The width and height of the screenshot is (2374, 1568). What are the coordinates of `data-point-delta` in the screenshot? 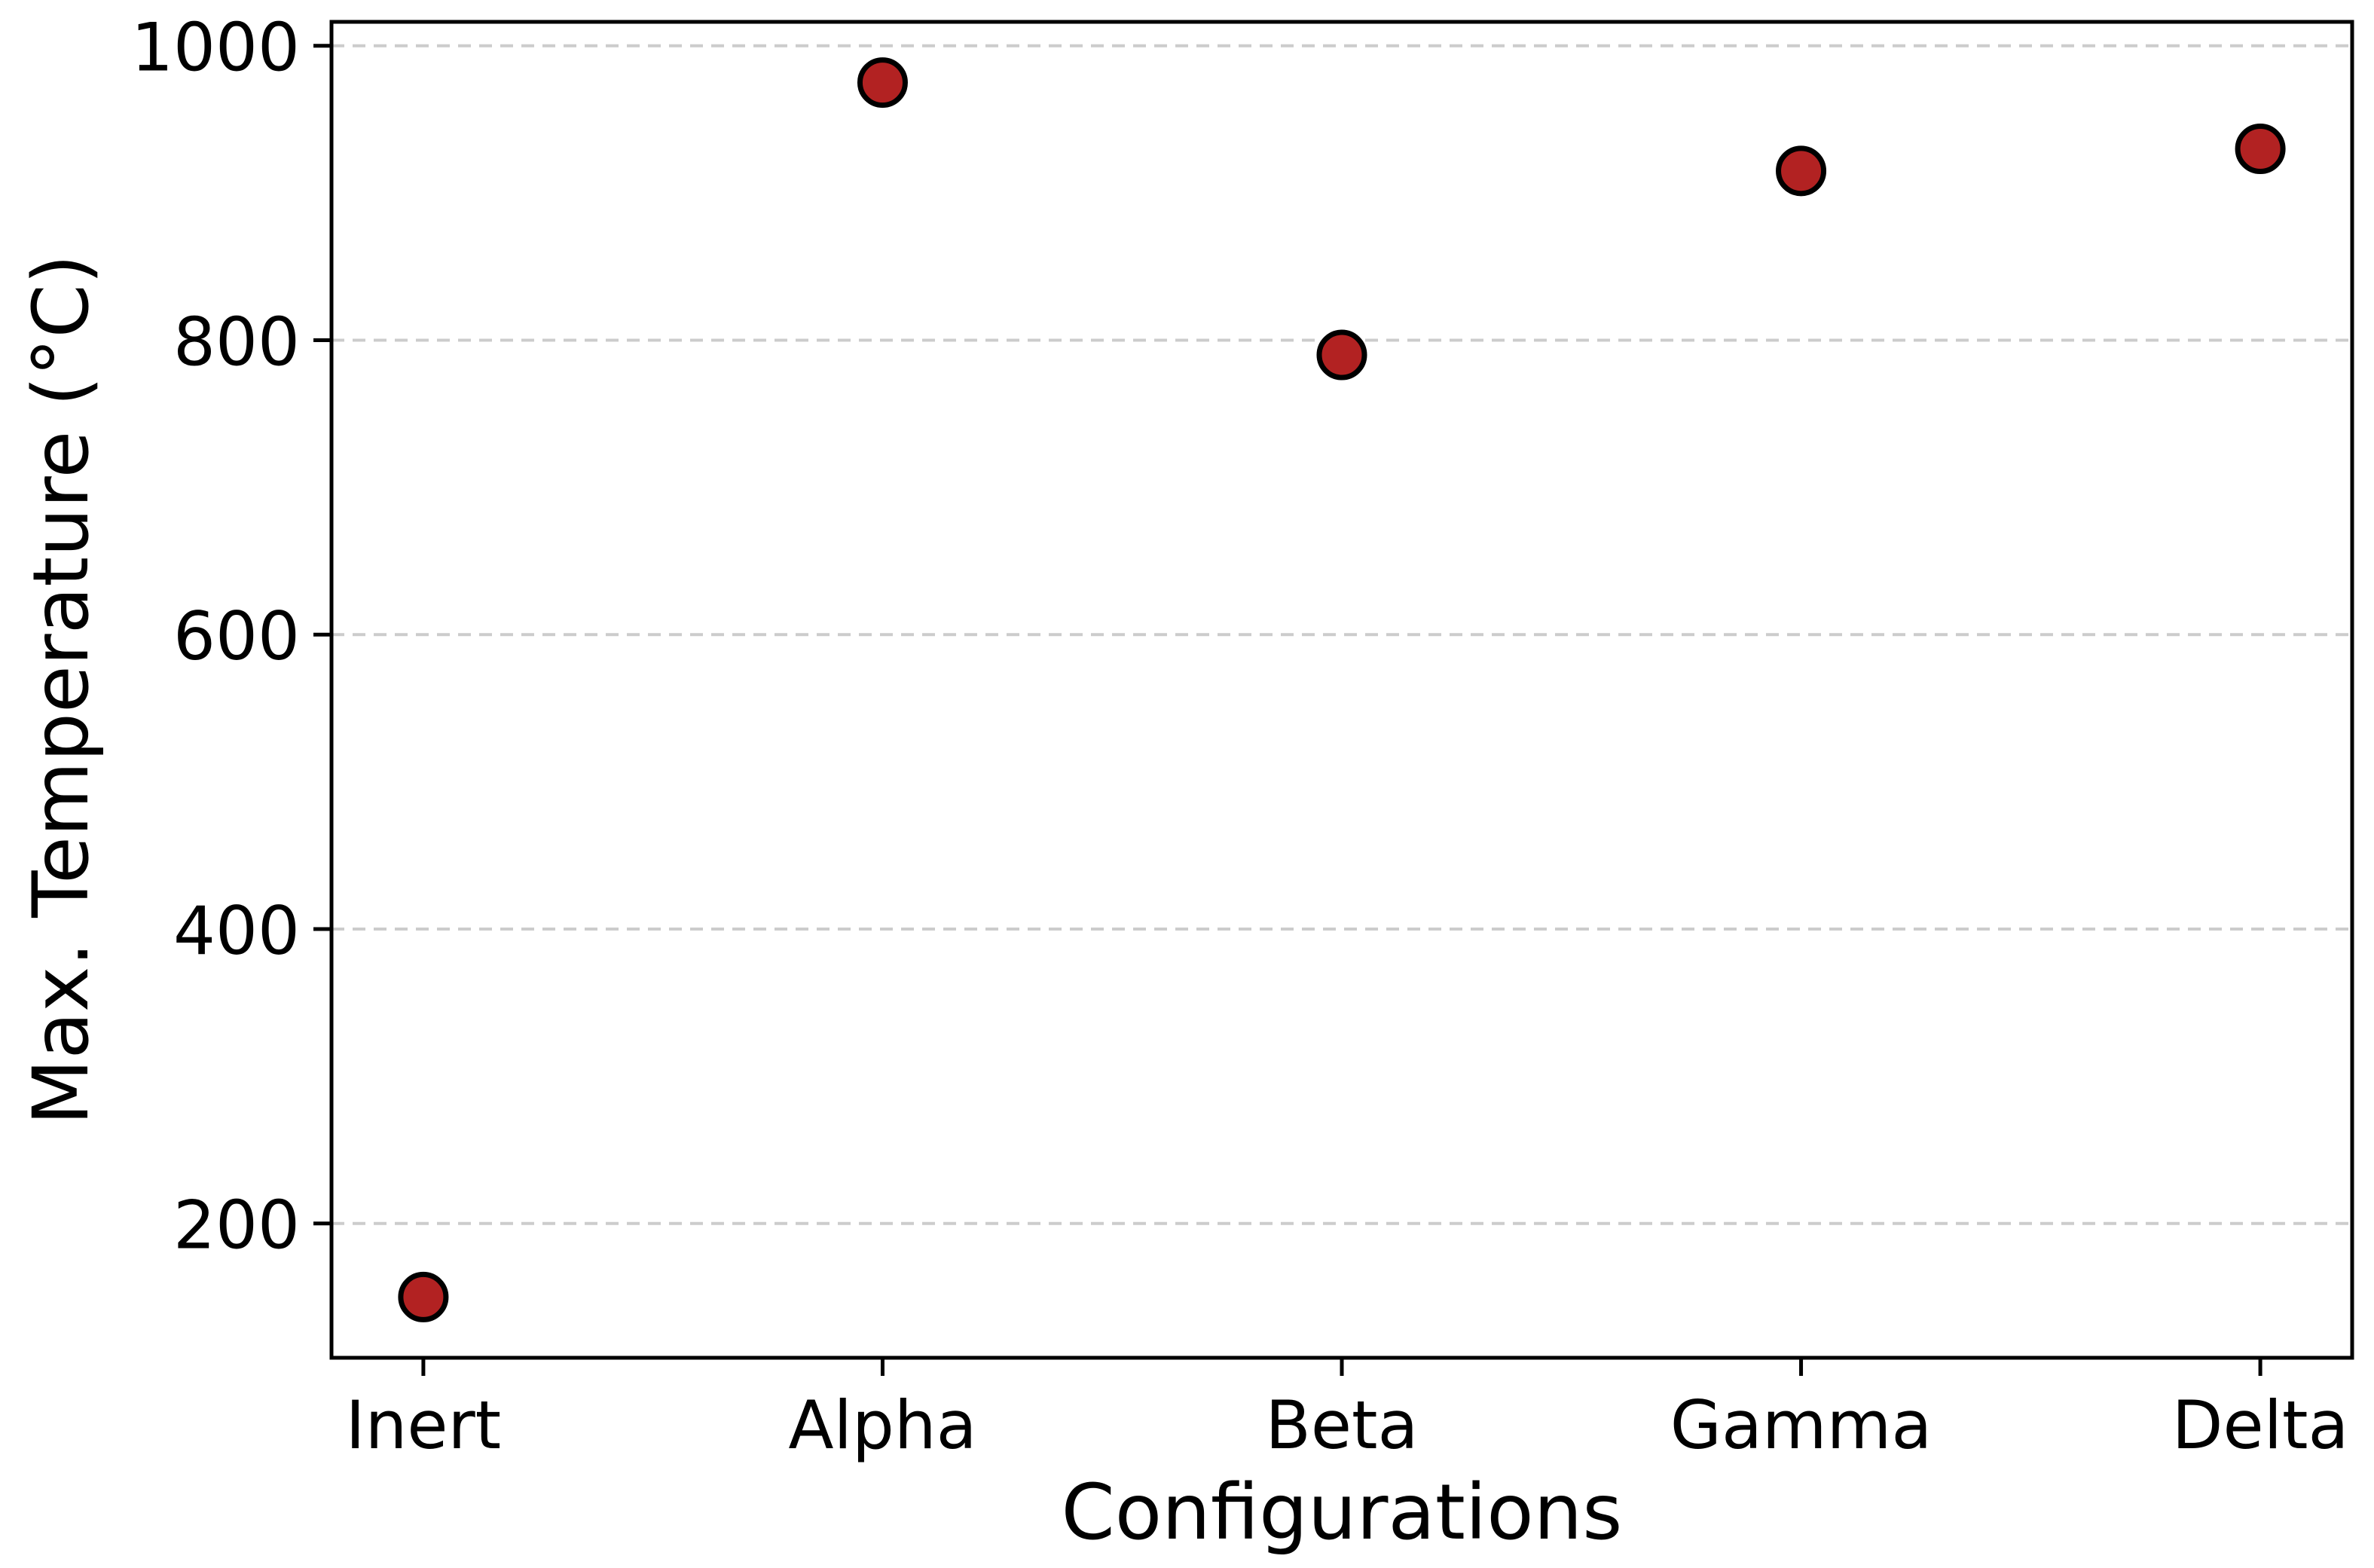 It's located at (2260, 149).